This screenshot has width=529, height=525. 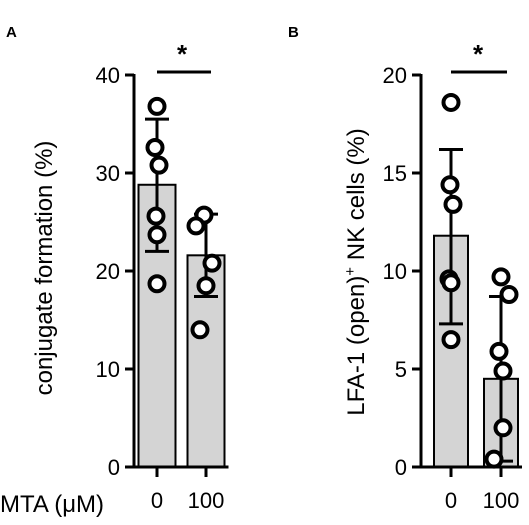 What do you see at coordinates (401, 369) in the screenshot?
I see `y-tick-label-b: 5` at bounding box center [401, 369].